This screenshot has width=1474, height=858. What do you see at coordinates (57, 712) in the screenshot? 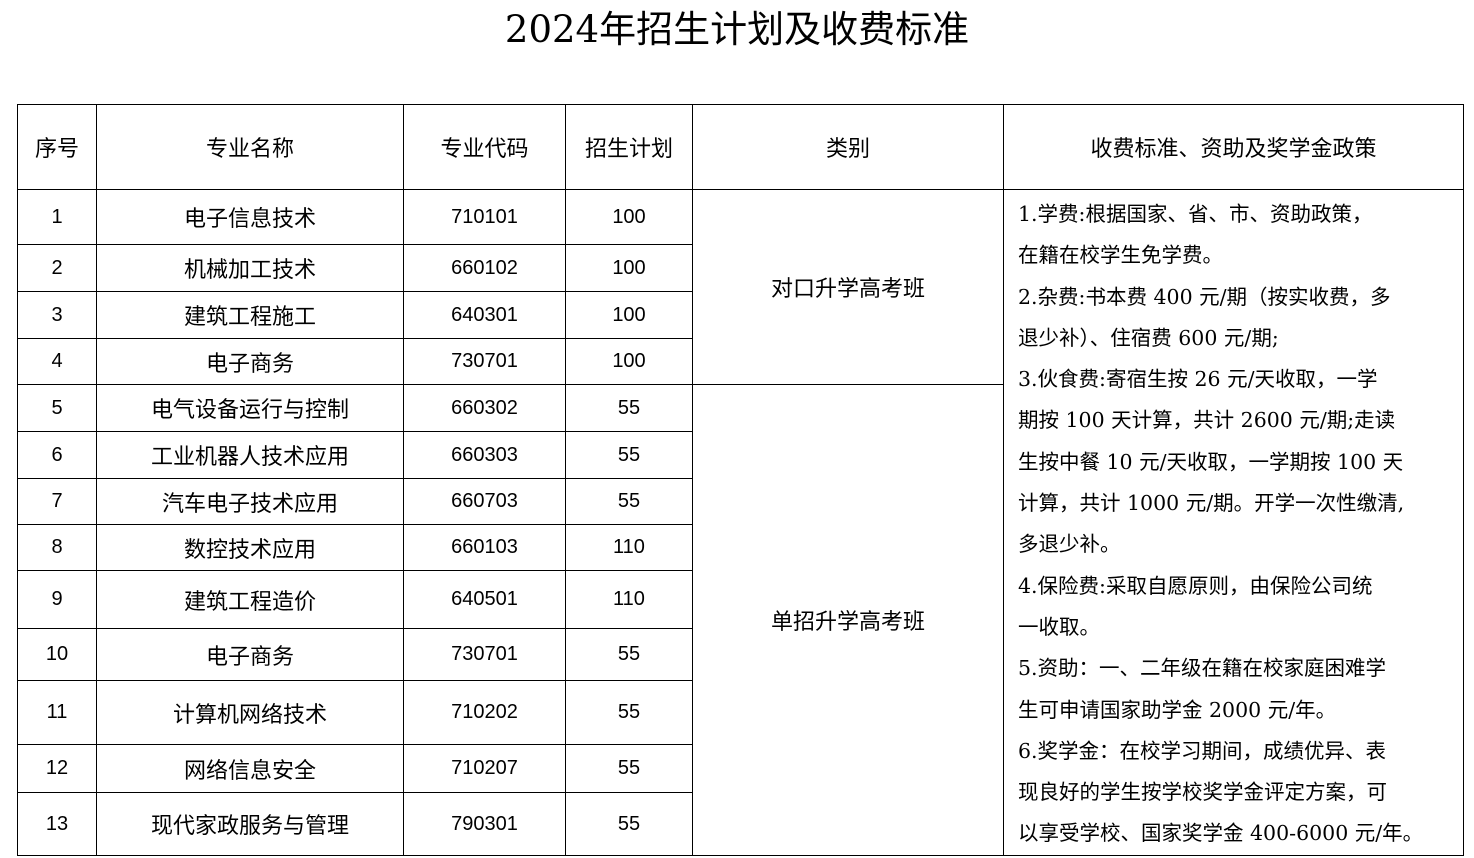
I see `row-no: 11` at bounding box center [57, 712].